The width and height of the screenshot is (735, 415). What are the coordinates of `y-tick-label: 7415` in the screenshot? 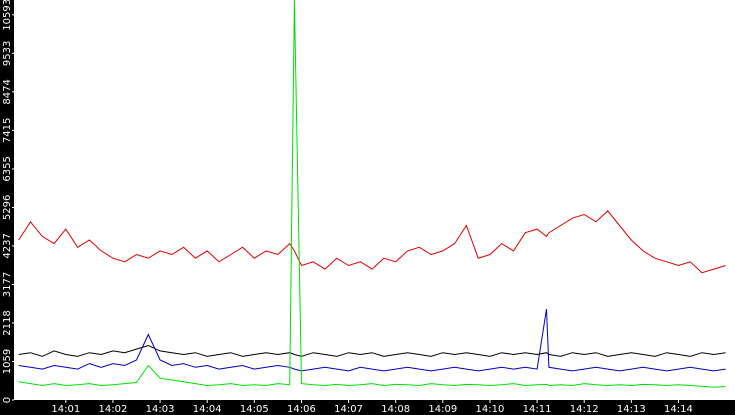 It's located at (7, 130).